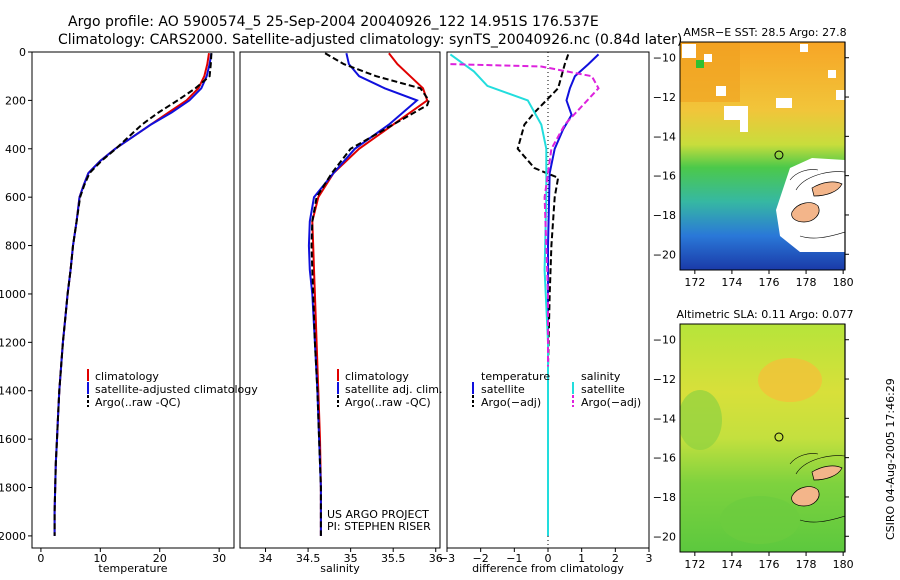 This screenshot has width=900, height=580. I want to click on y-tick-label: 1200, so click(13, 342).